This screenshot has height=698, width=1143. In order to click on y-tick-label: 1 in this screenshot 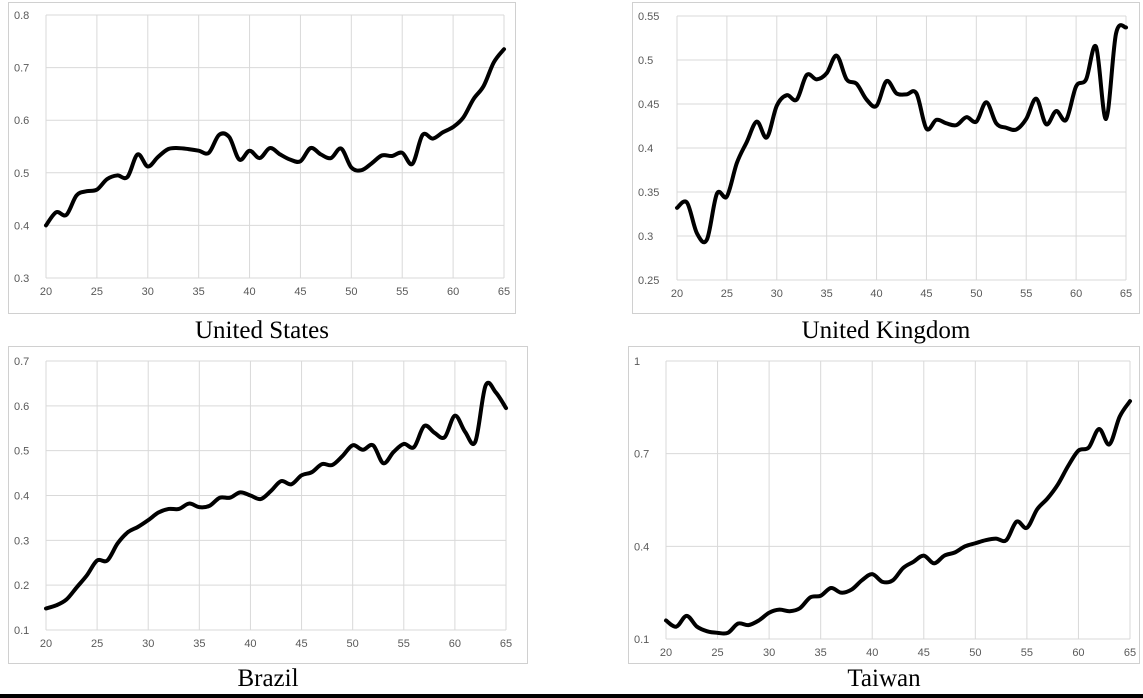, I will do `click(637, 362)`.